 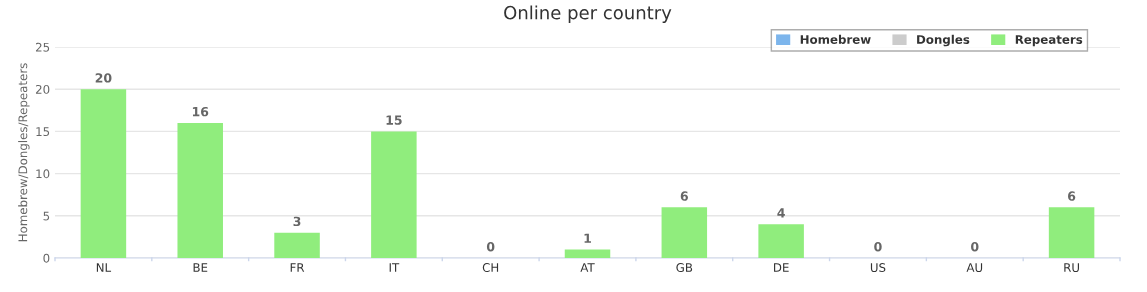 What do you see at coordinates (103, 78) in the screenshot?
I see `data-label: 20` at bounding box center [103, 78].